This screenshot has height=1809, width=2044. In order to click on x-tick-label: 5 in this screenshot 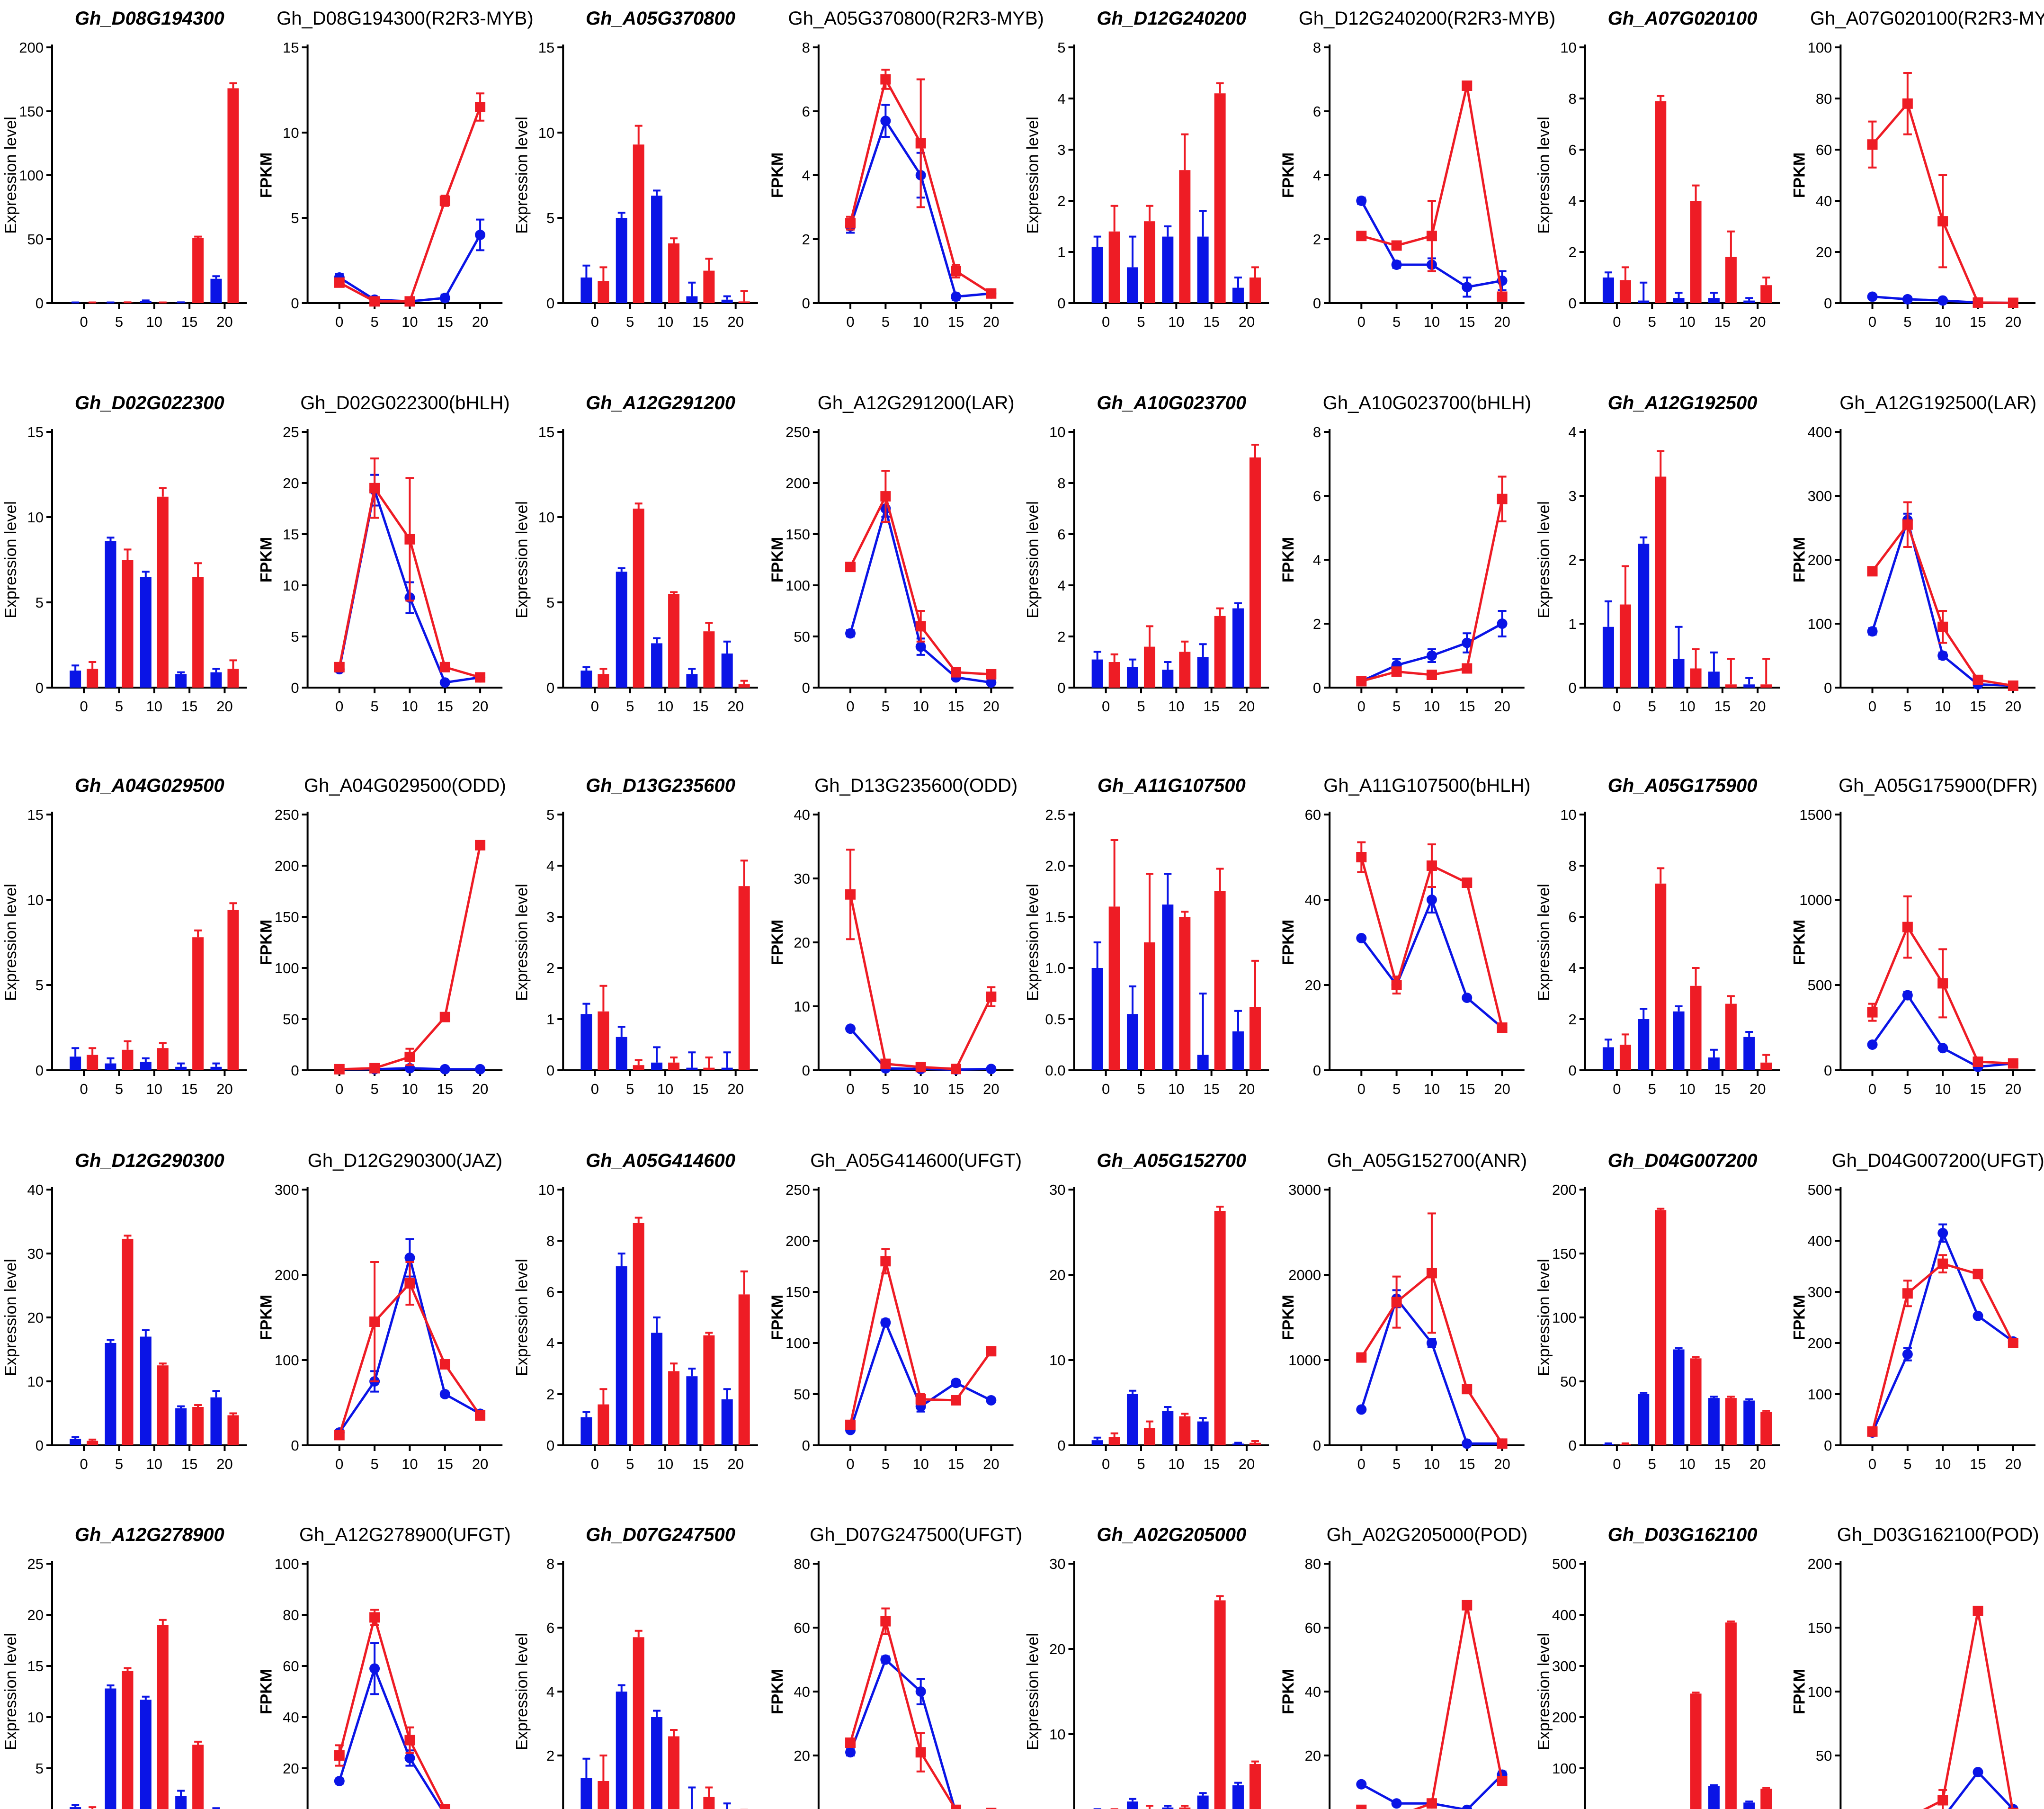, I will do `click(886, 1089)`.